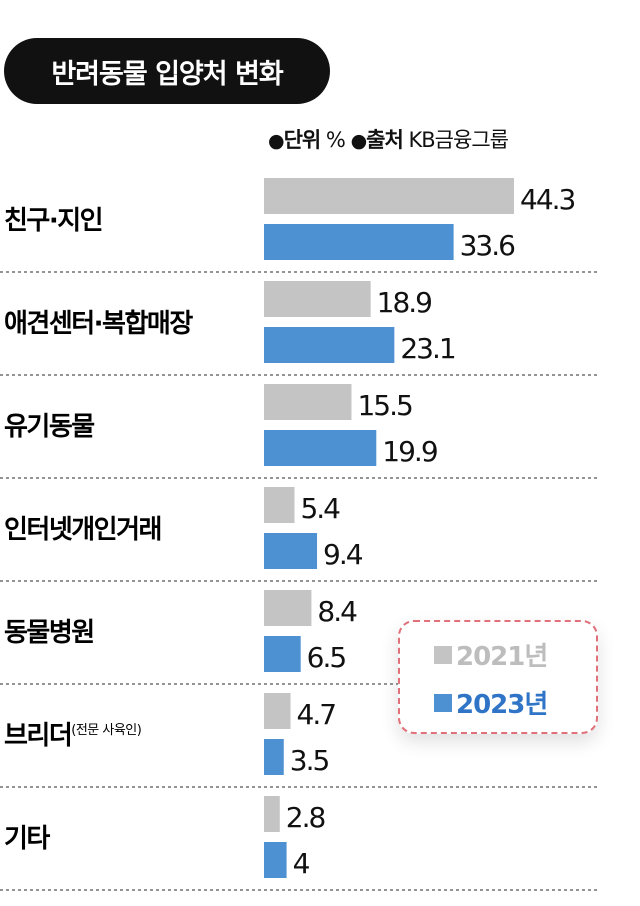  Describe the element at coordinates (427, 348) in the screenshot. I see `value-label: 23.1` at that location.